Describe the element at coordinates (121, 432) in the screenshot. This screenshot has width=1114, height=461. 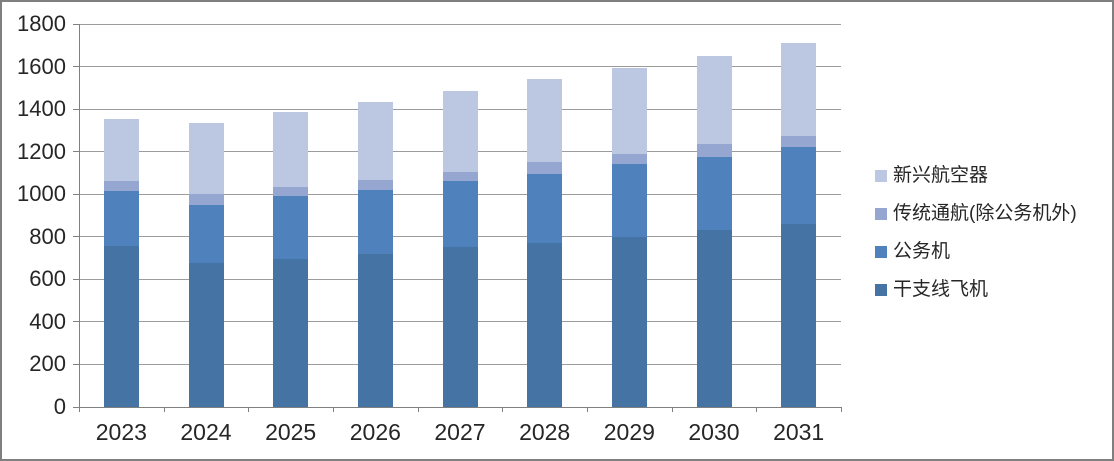
I see `x-axis-tick-label: 2023` at that location.